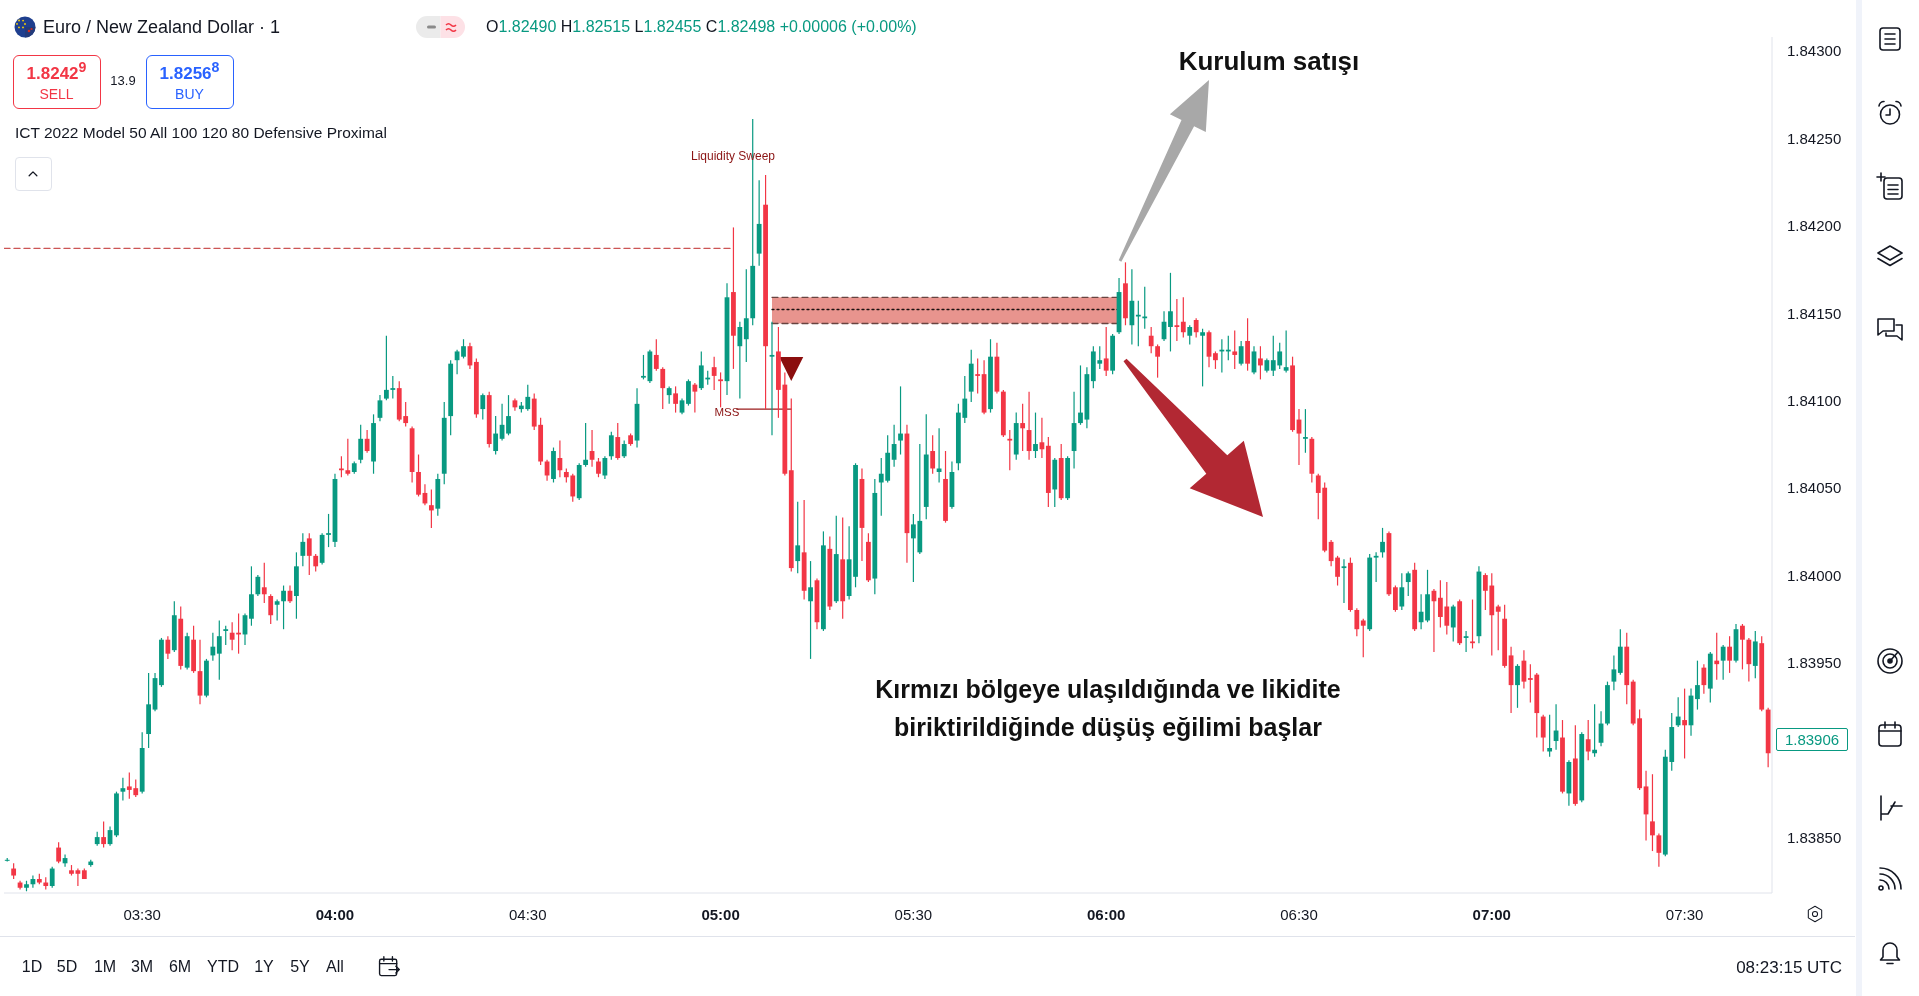 This screenshot has height=996, width=1919. Describe the element at coordinates (727, 412) in the screenshot. I see `annotation: MSS` at that location.